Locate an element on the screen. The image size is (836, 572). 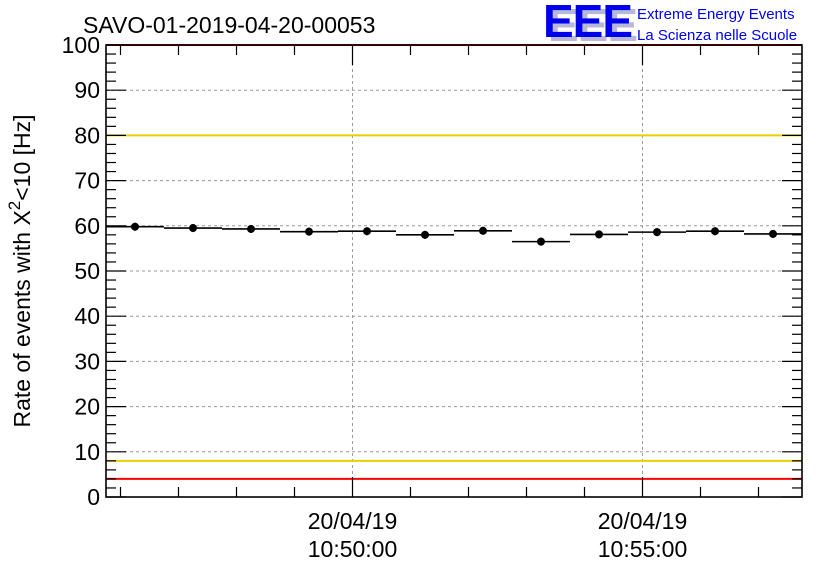
y-tick-label: 0 is located at coordinates (93, 497).